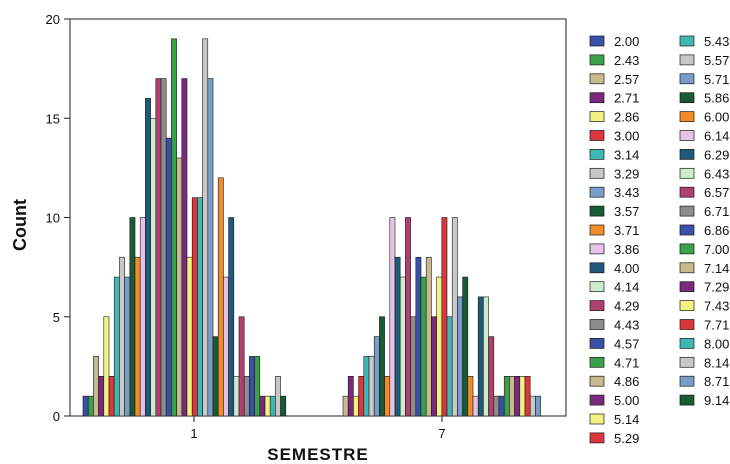 The width and height of the screenshot is (730, 464). I want to click on legend-label: 6.29, so click(716, 154).